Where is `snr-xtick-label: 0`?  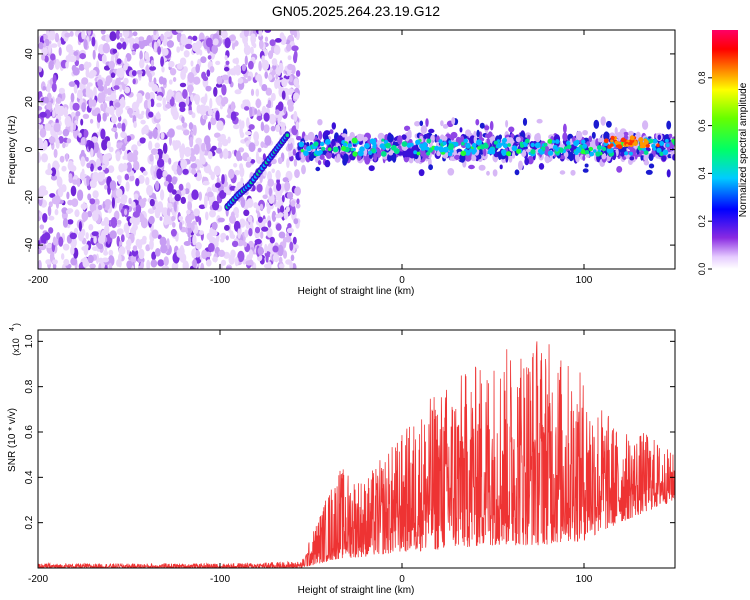
snr-xtick-label: 0 is located at coordinates (402, 579).